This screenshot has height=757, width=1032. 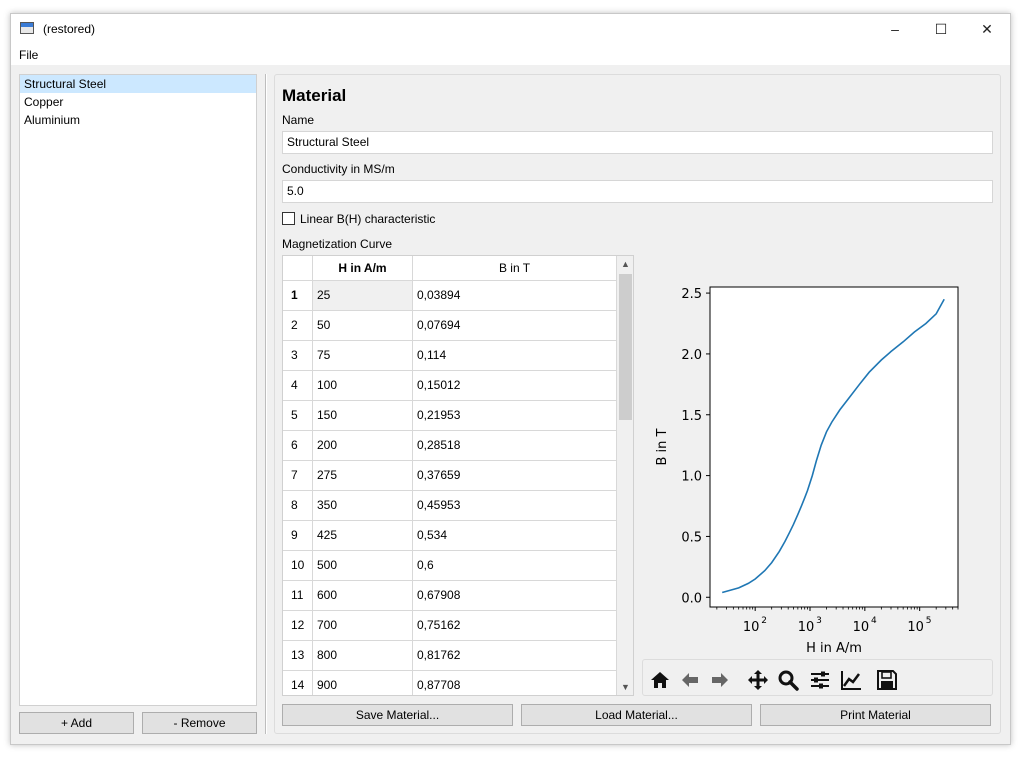 What do you see at coordinates (363, 355) in the screenshot?
I see `h-value-cell: 75` at bounding box center [363, 355].